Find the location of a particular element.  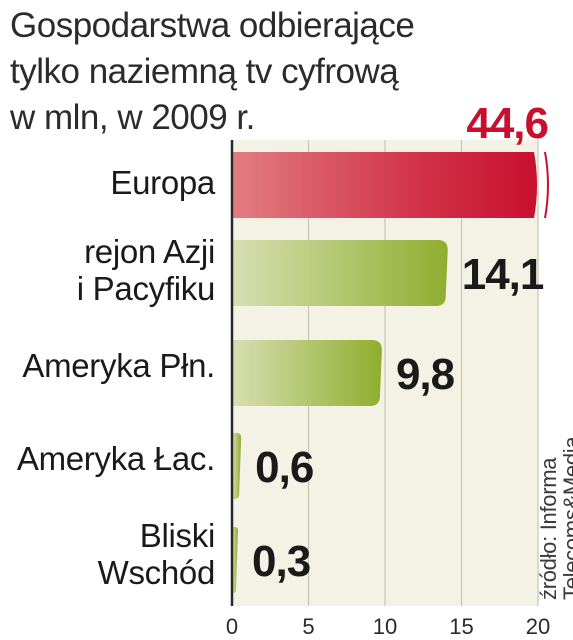

bar-europa is located at coordinates (384, 185).